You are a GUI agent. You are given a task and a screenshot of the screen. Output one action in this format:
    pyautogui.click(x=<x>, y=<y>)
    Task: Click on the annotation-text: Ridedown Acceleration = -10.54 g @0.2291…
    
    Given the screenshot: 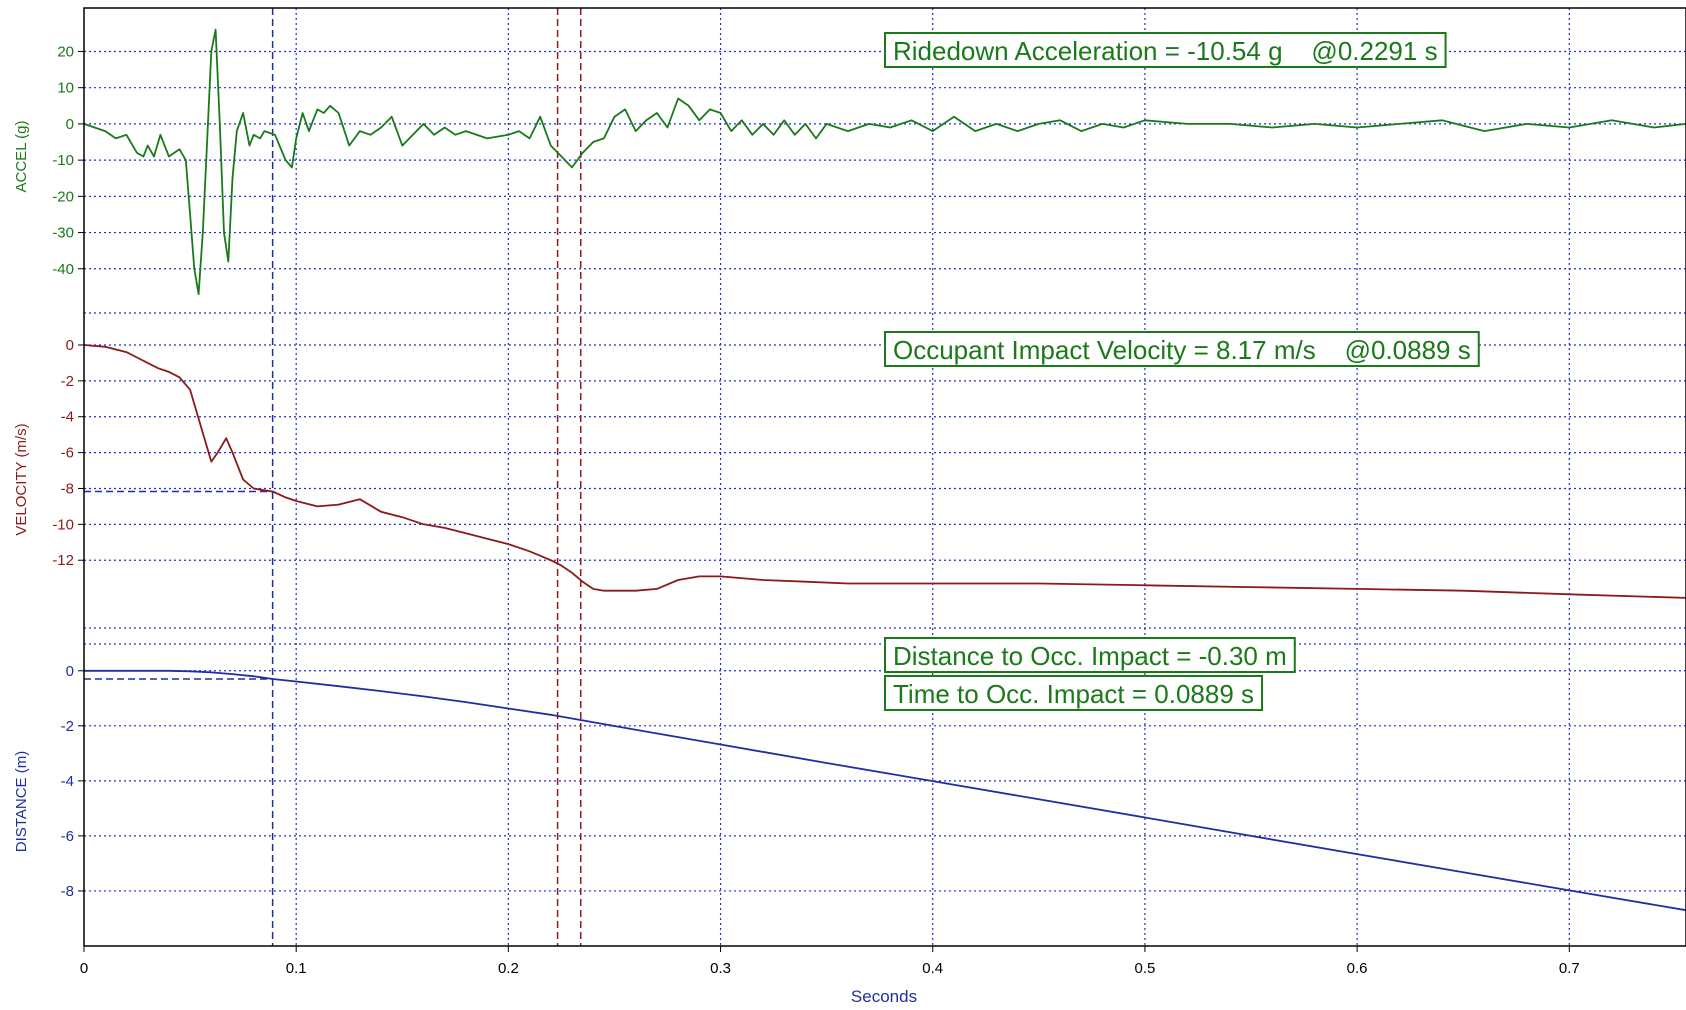 What is the action you would take?
    pyautogui.click(x=1165, y=51)
    